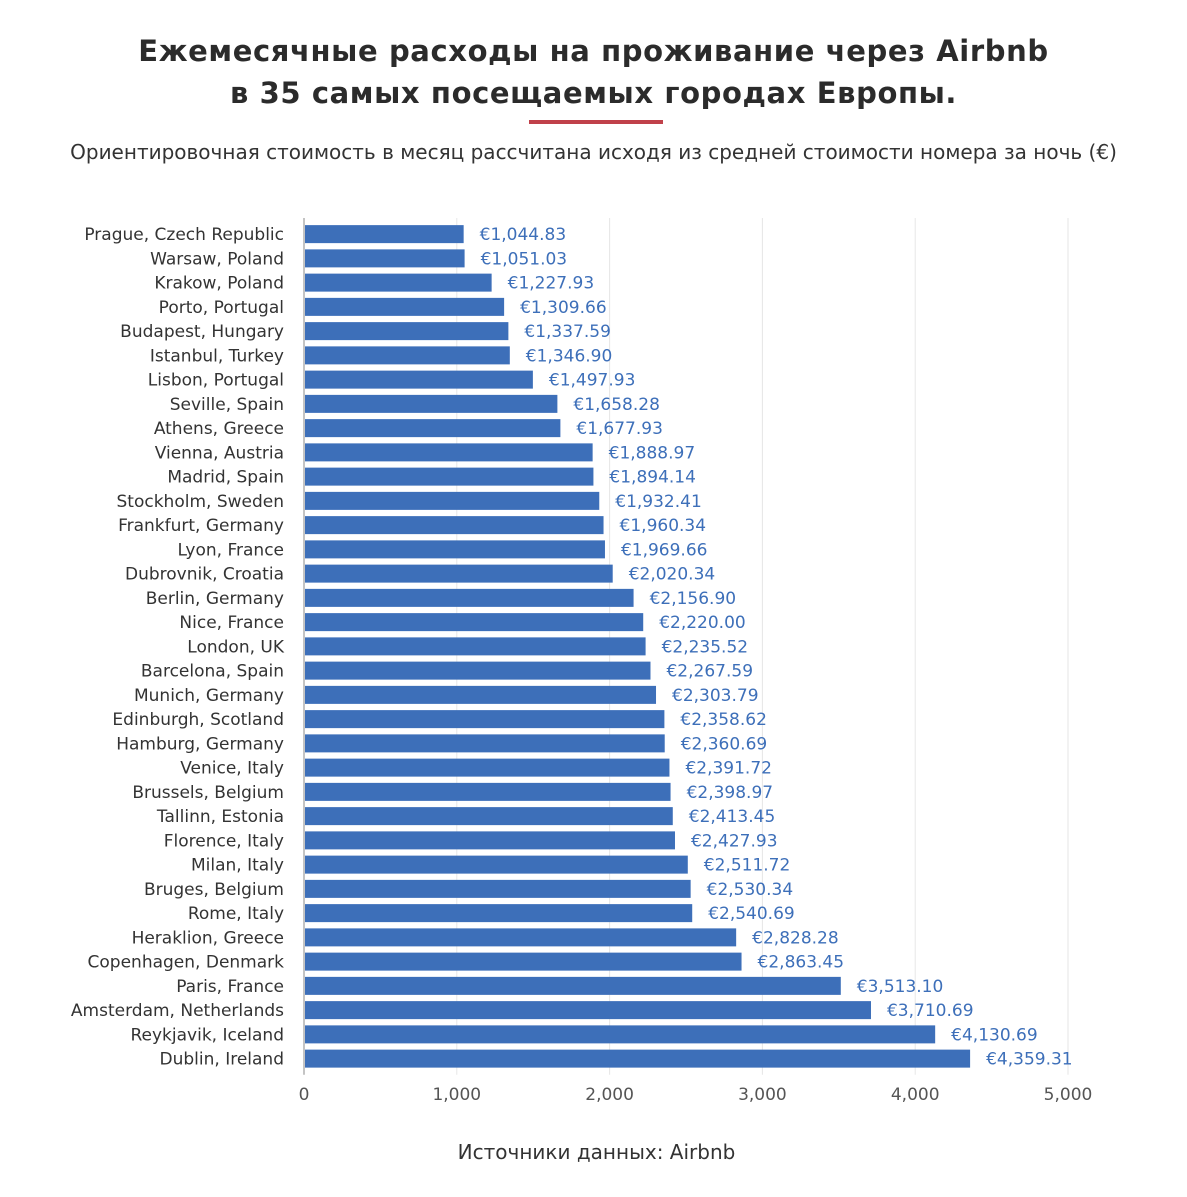  Describe the element at coordinates (208, 793) in the screenshot. I see `category-label: Brussels, Belgium` at that location.